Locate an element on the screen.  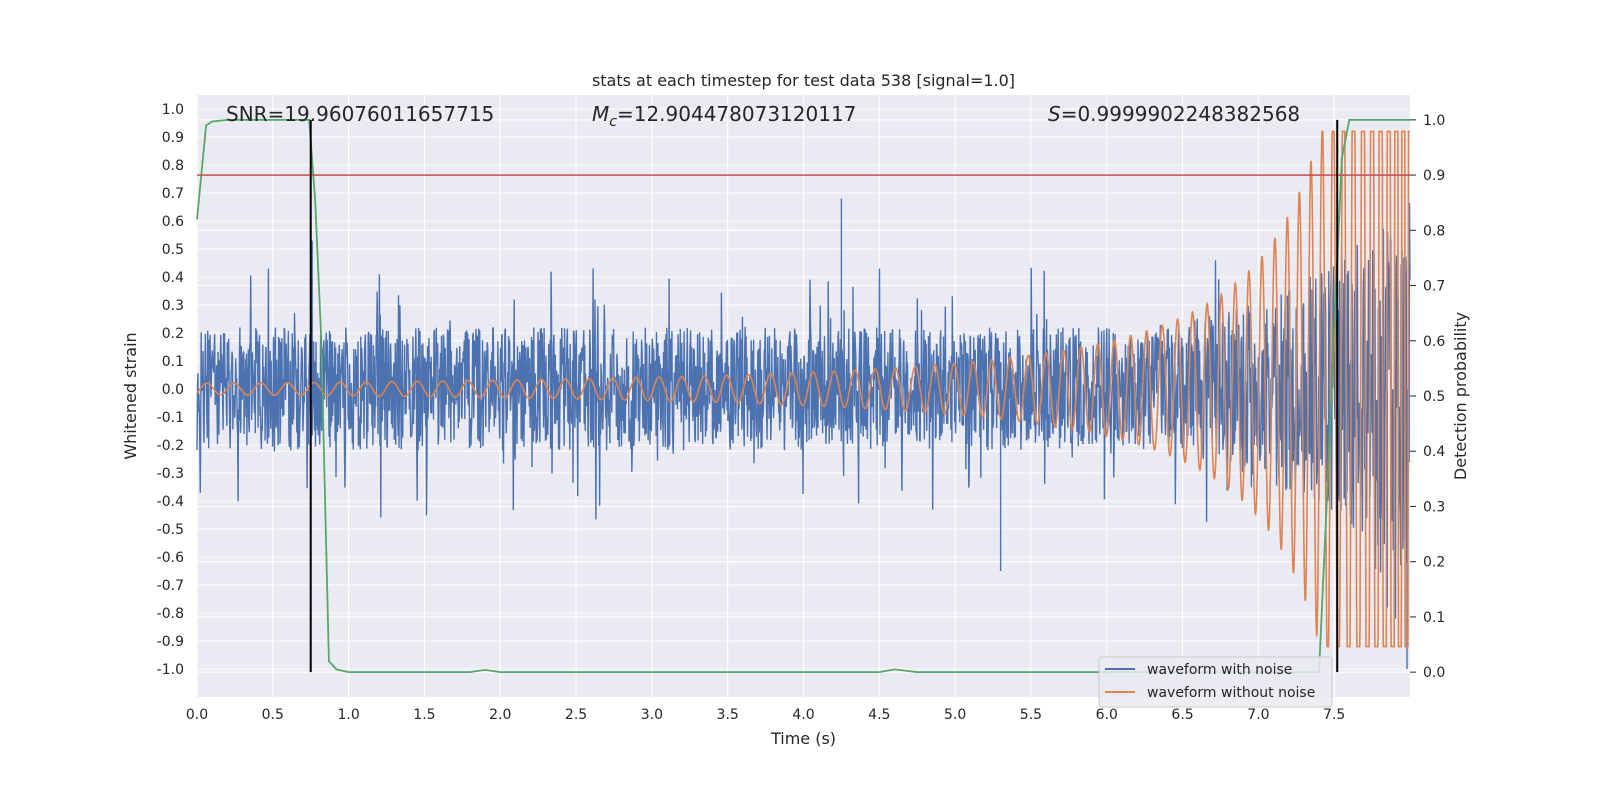
y-tick-label: -0.3 is located at coordinates (170, 474).